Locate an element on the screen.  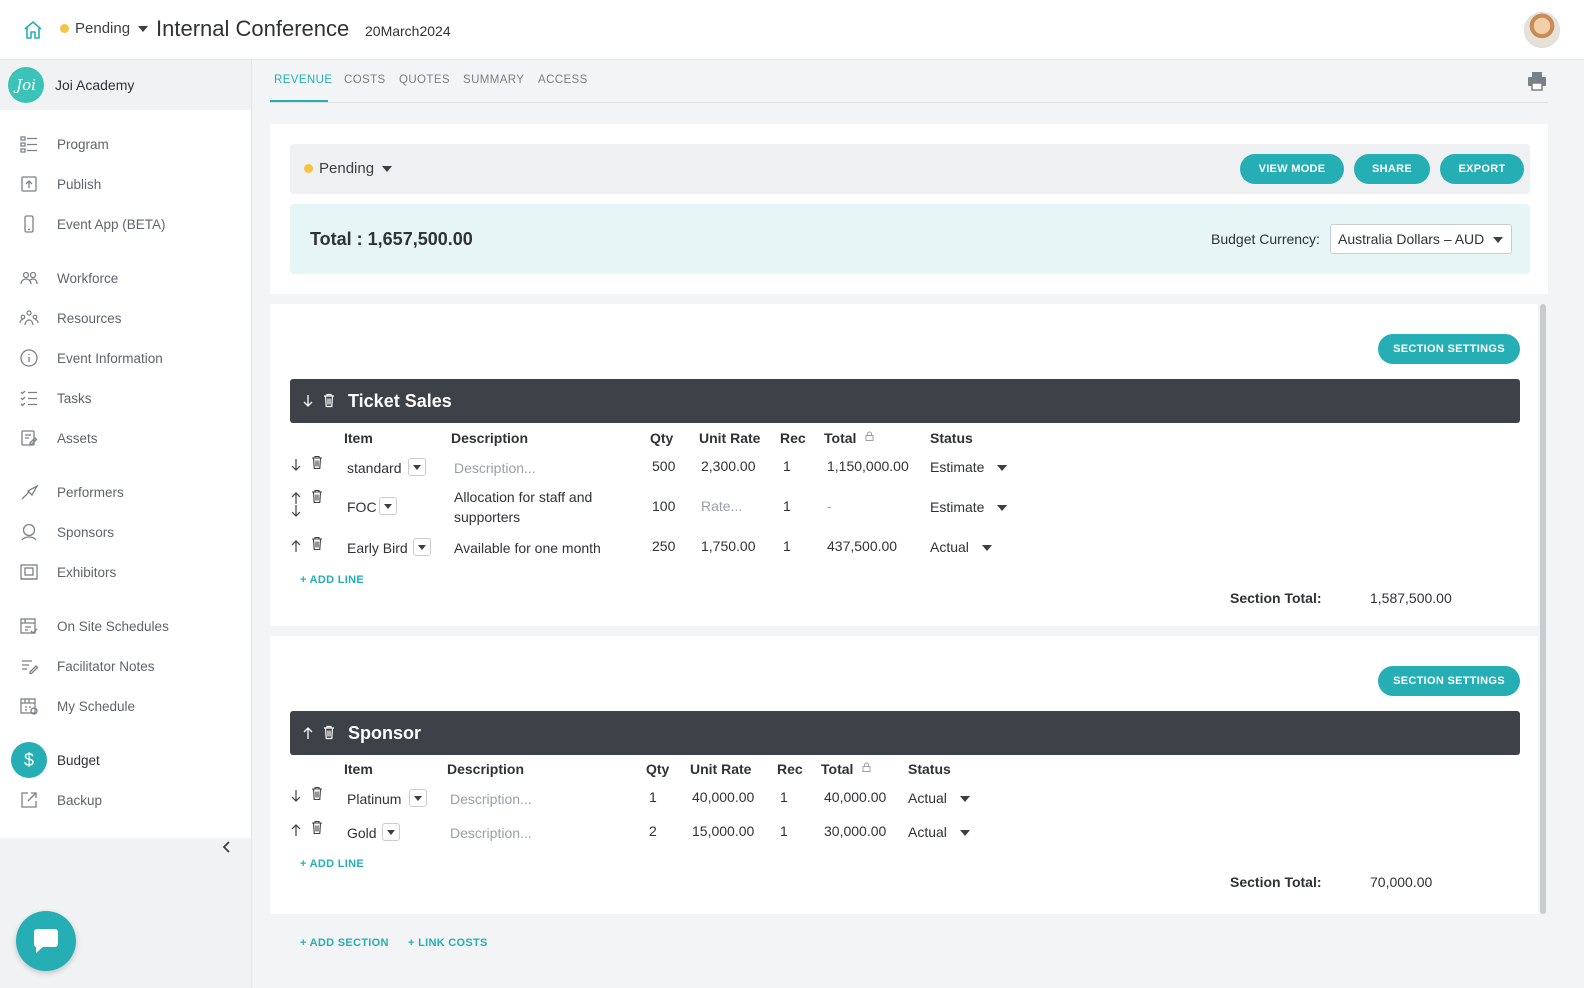
row-item: FOC is located at coordinates (362, 507).